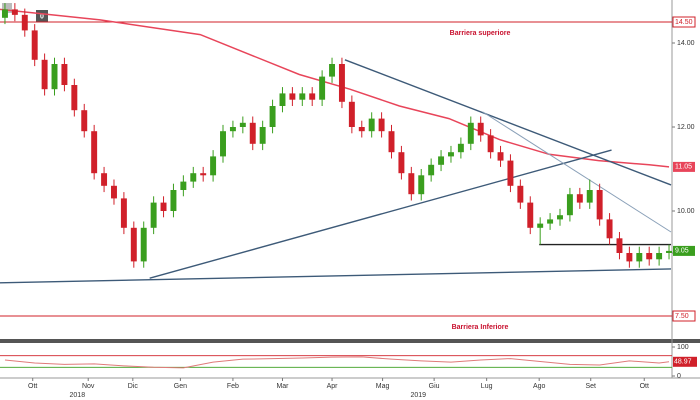 The image size is (700, 400). I want to click on ma-value: 11.05, so click(683, 167).